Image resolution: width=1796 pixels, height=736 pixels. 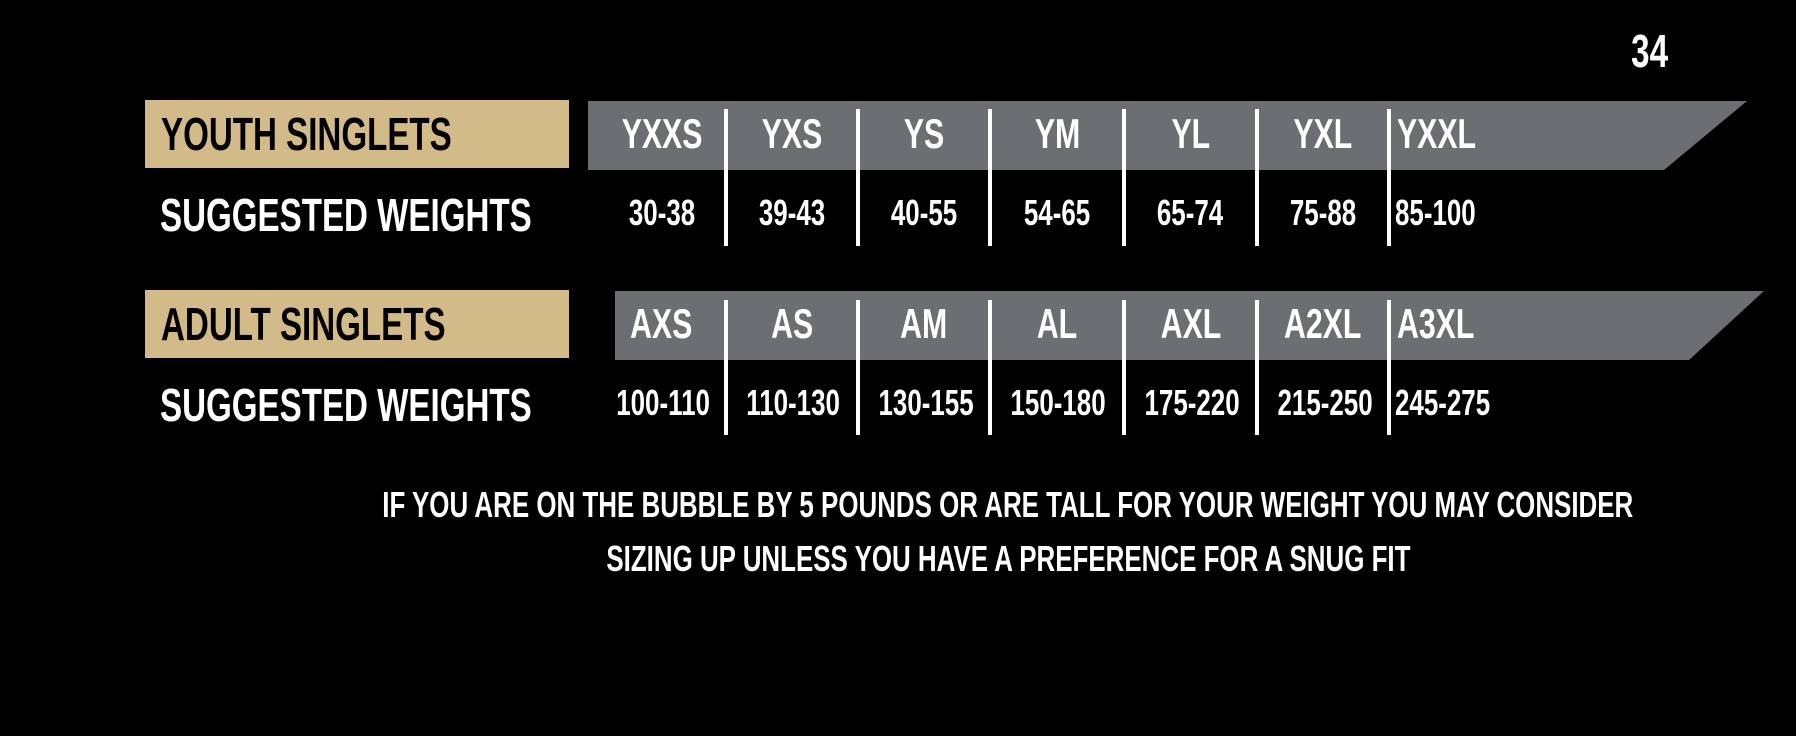 I want to click on adult-size-label: AXL, so click(x=1190, y=323).